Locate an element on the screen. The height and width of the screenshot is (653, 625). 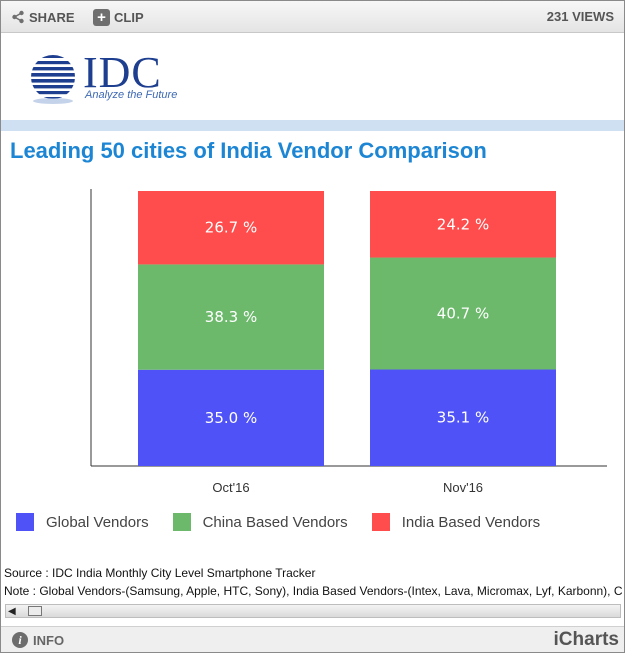
data-label: 35.0 % is located at coordinates (231, 418).